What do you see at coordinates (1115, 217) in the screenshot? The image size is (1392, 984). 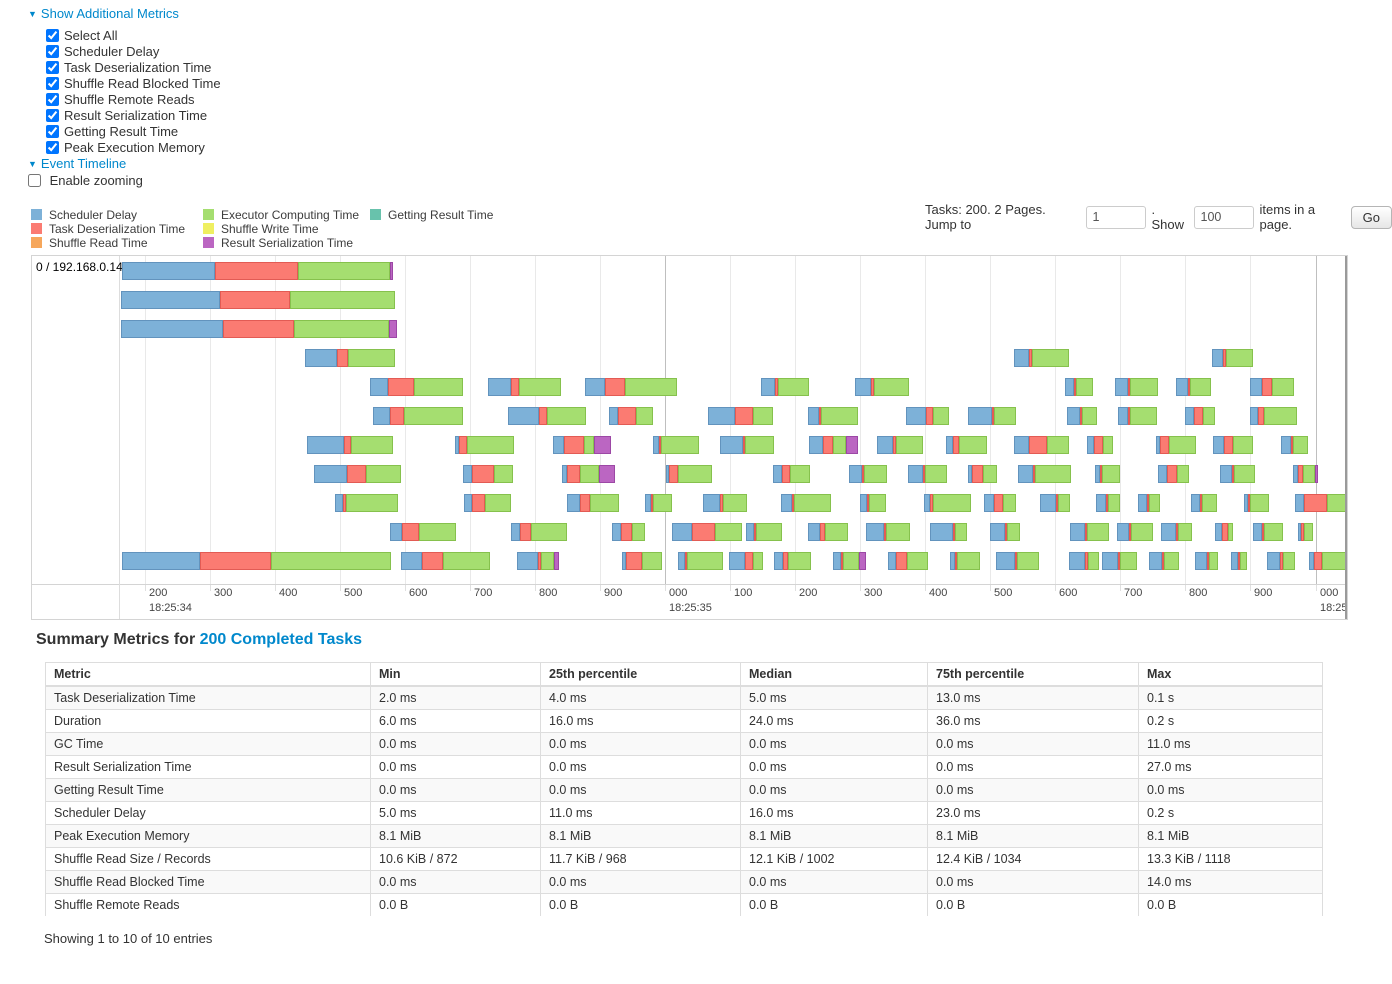 I see `jump-to-page-input` at bounding box center [1115, 217].